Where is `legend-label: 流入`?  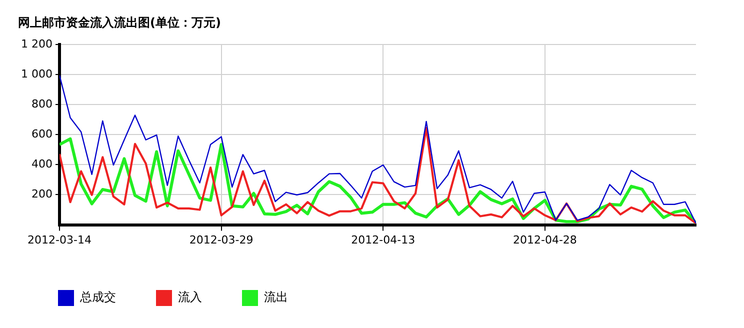 legend-label: 流入 is located at coordinates (190, 297).